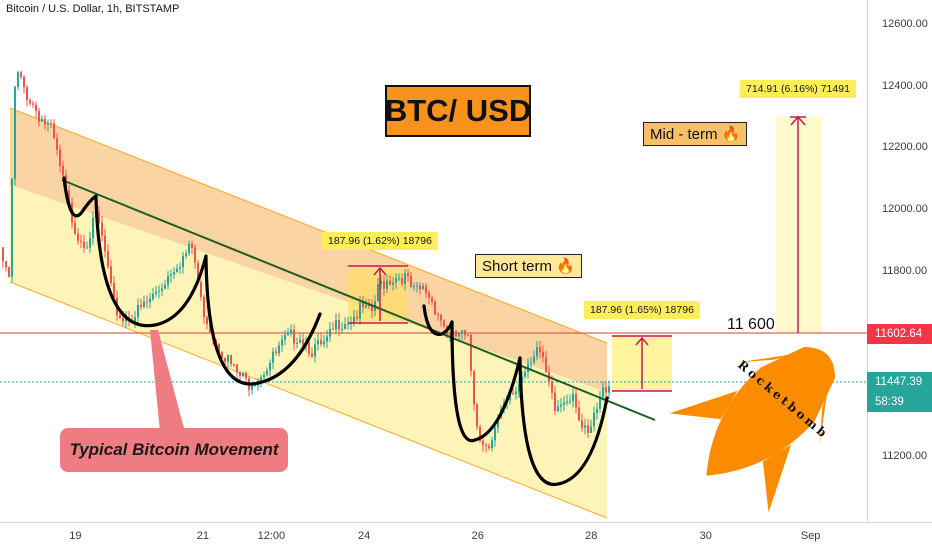 This screenshot has height=555, width=932. I want to click on level-label: 11 600, so click(751, 324).